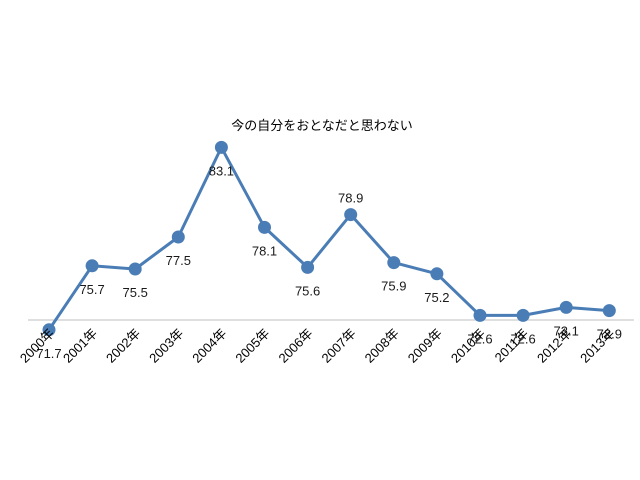 Image resolution: width=640 pixels, height=480 pixels. I want to click on data-label: 78.1, so click(264, 250).